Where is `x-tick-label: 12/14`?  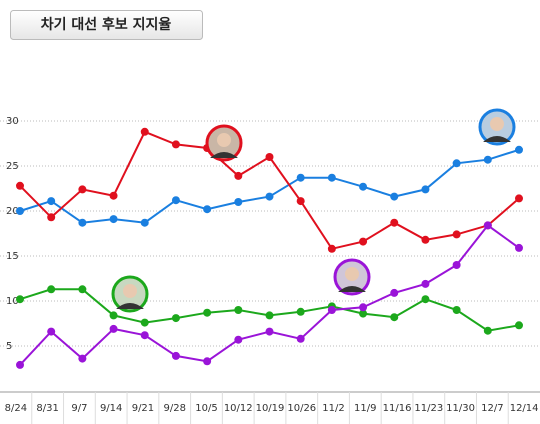 x-tick-label: 12/14 is located at coordinates (524, 408).